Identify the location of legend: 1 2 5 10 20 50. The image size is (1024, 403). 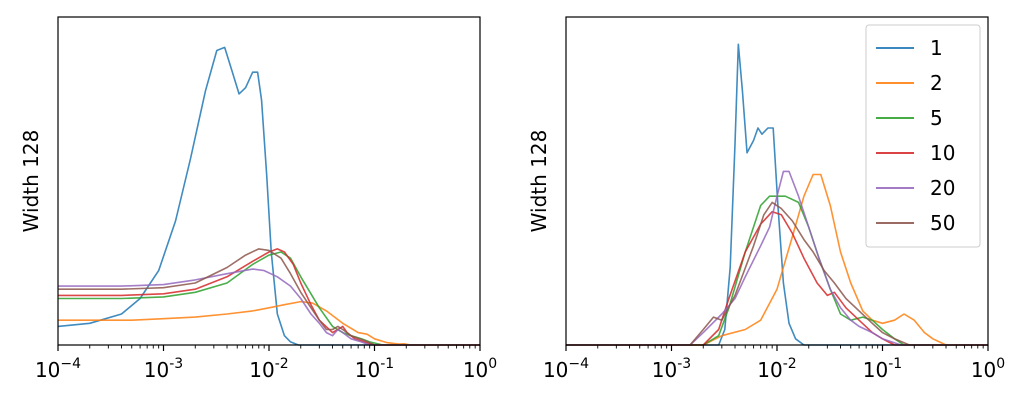
(923, 136).